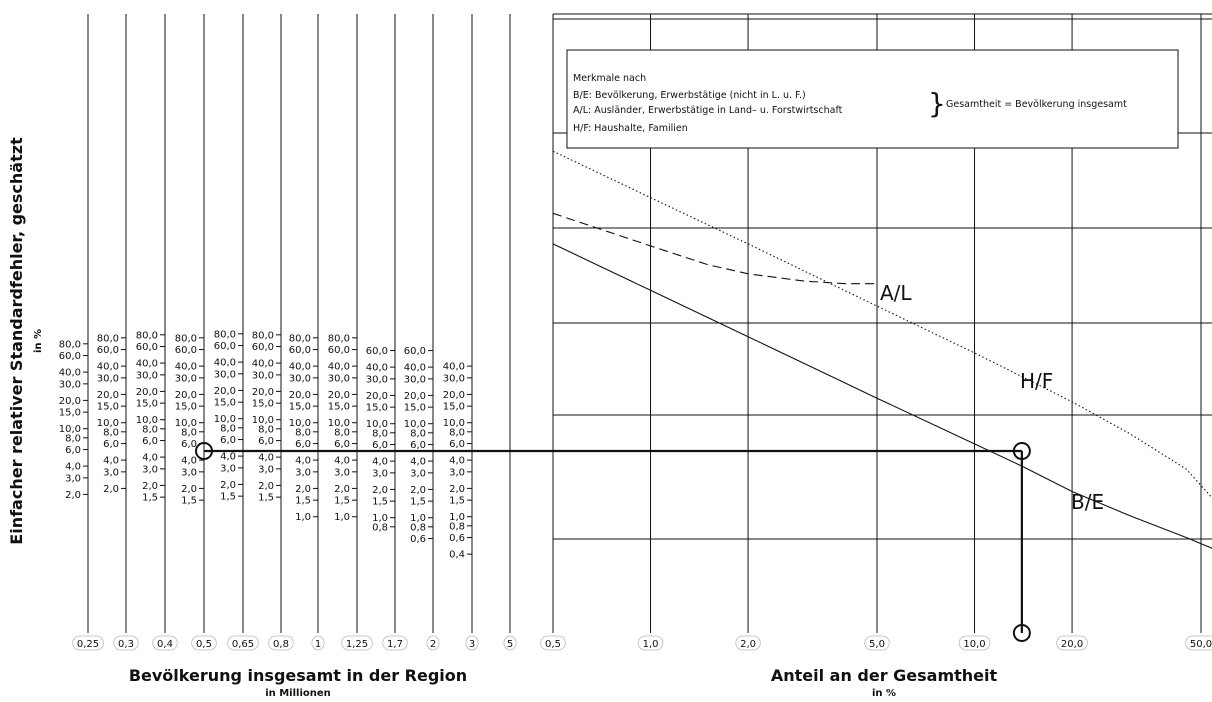 This screenshot has height=702, width=1212. What do you see at coordinates (1201, 644) in the screenshot?
I see `share-tick-50-0: 50,0` at bounding box center [1201, 644].